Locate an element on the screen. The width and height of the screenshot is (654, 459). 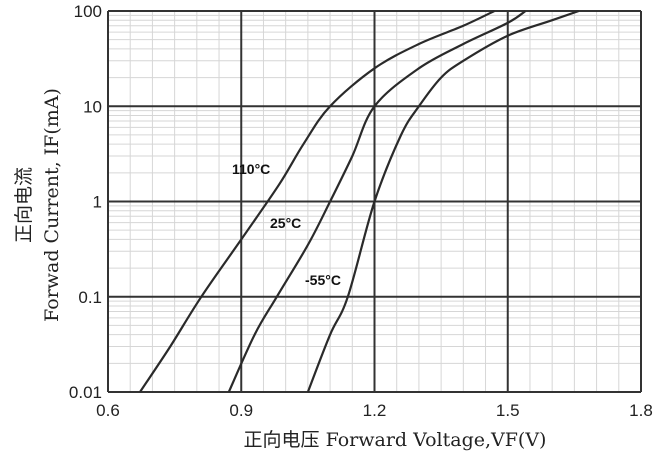
label-25c: 25°C is located at coordinates (285, 223).